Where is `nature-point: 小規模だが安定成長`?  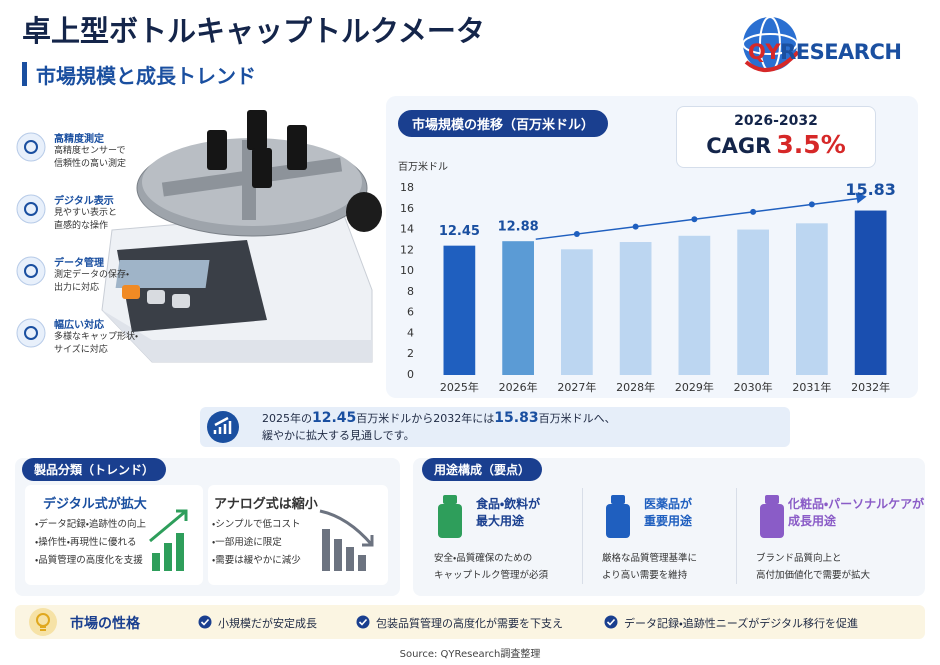 nature-point: 小規模だが安定成長 is located at coordinates (267, 623).